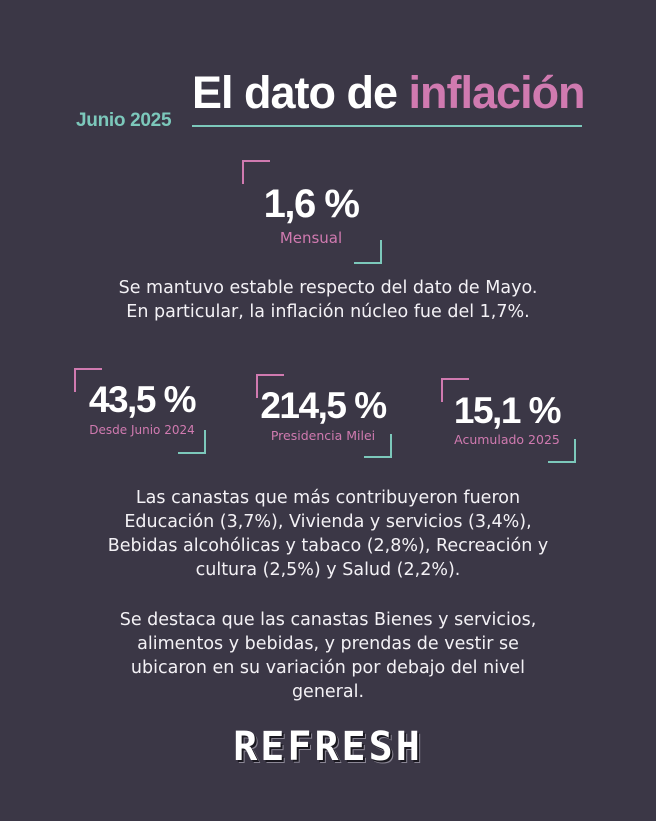  What do you see at coordinates (328, 570) in the screenshot?
I see `paragraph-line: cultura (2,5%) y Salud (2,2%).` at bounding box center [328, 570].